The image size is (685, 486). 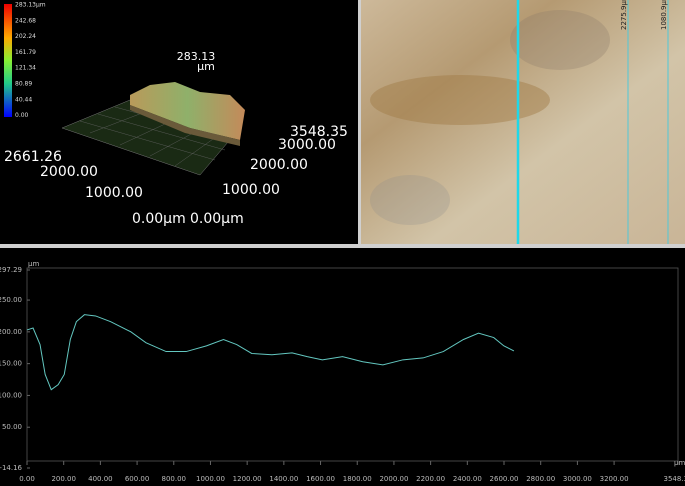 What do you see at coordinates (25, 20) in the screenshot?
I see `color-scale-label: 242.68` at bounding box center [25, 20].